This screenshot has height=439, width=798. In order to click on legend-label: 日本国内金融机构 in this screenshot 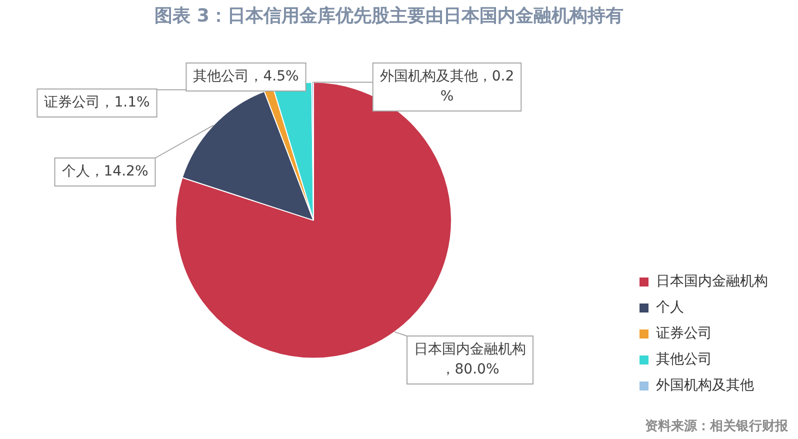, I will do `click(712, 282)`.